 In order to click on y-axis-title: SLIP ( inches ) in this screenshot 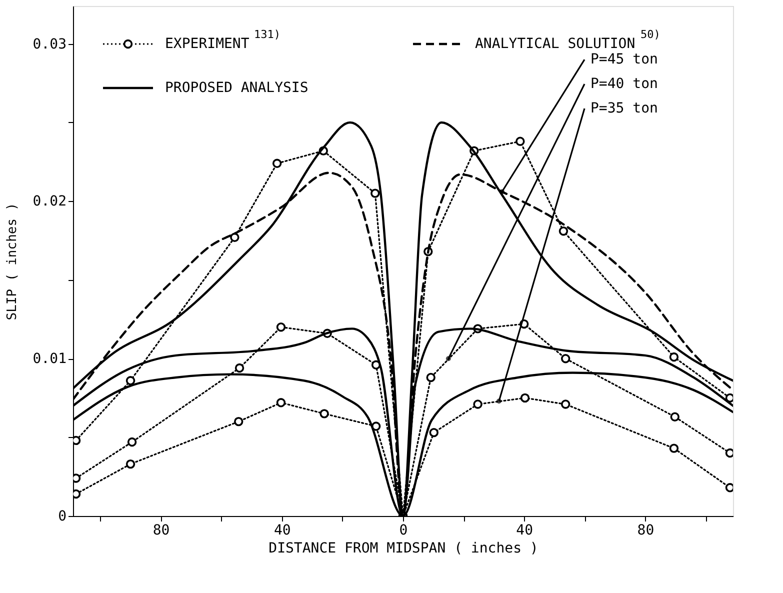, I will do `click(12, 261)`.